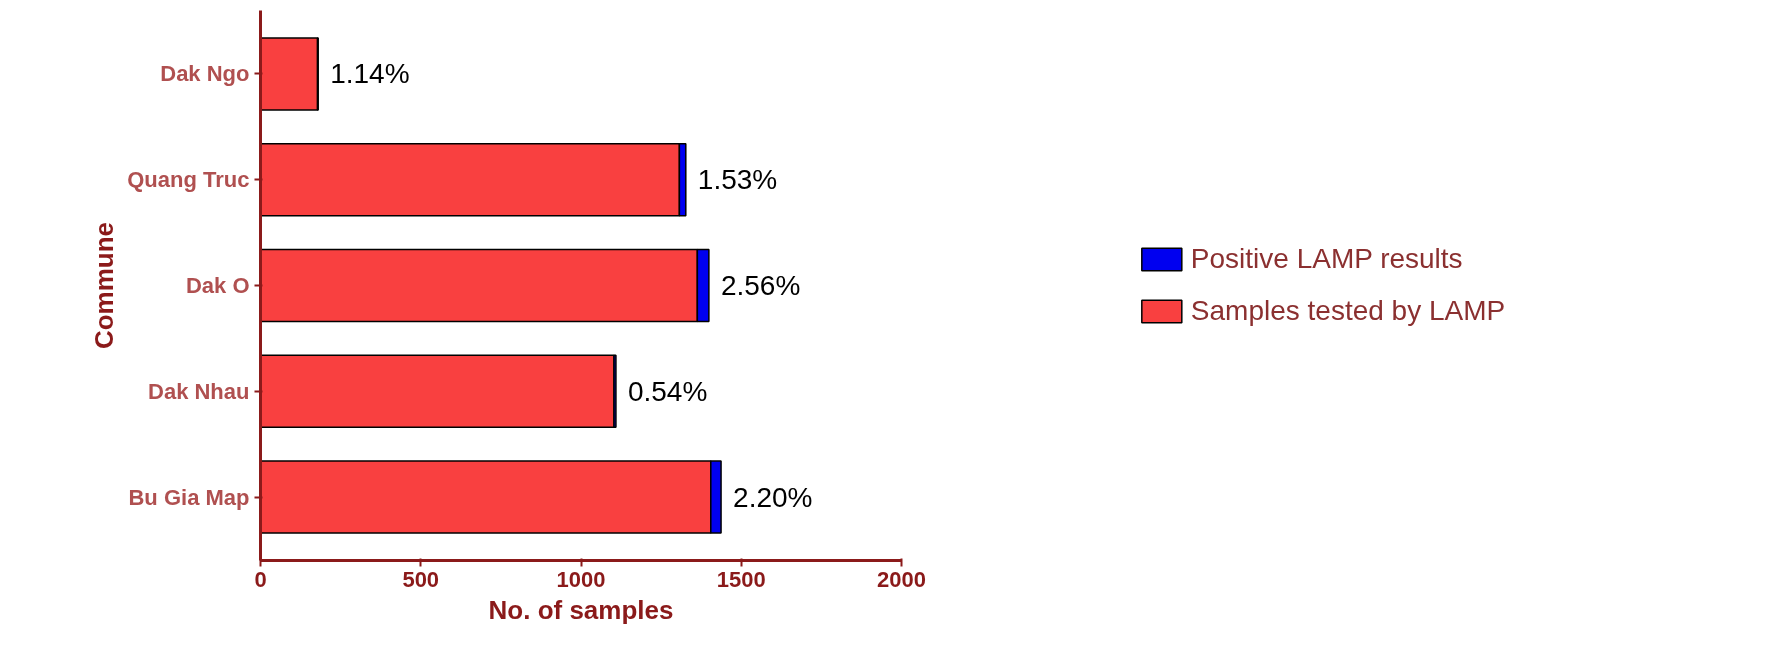 The width and height of the screenshot is (1767, 659). What do you see at coordinates (189, 497) in the screenshot?
I see `y-tick-label: Bu Gia Map` at bounding box center [189, 497].